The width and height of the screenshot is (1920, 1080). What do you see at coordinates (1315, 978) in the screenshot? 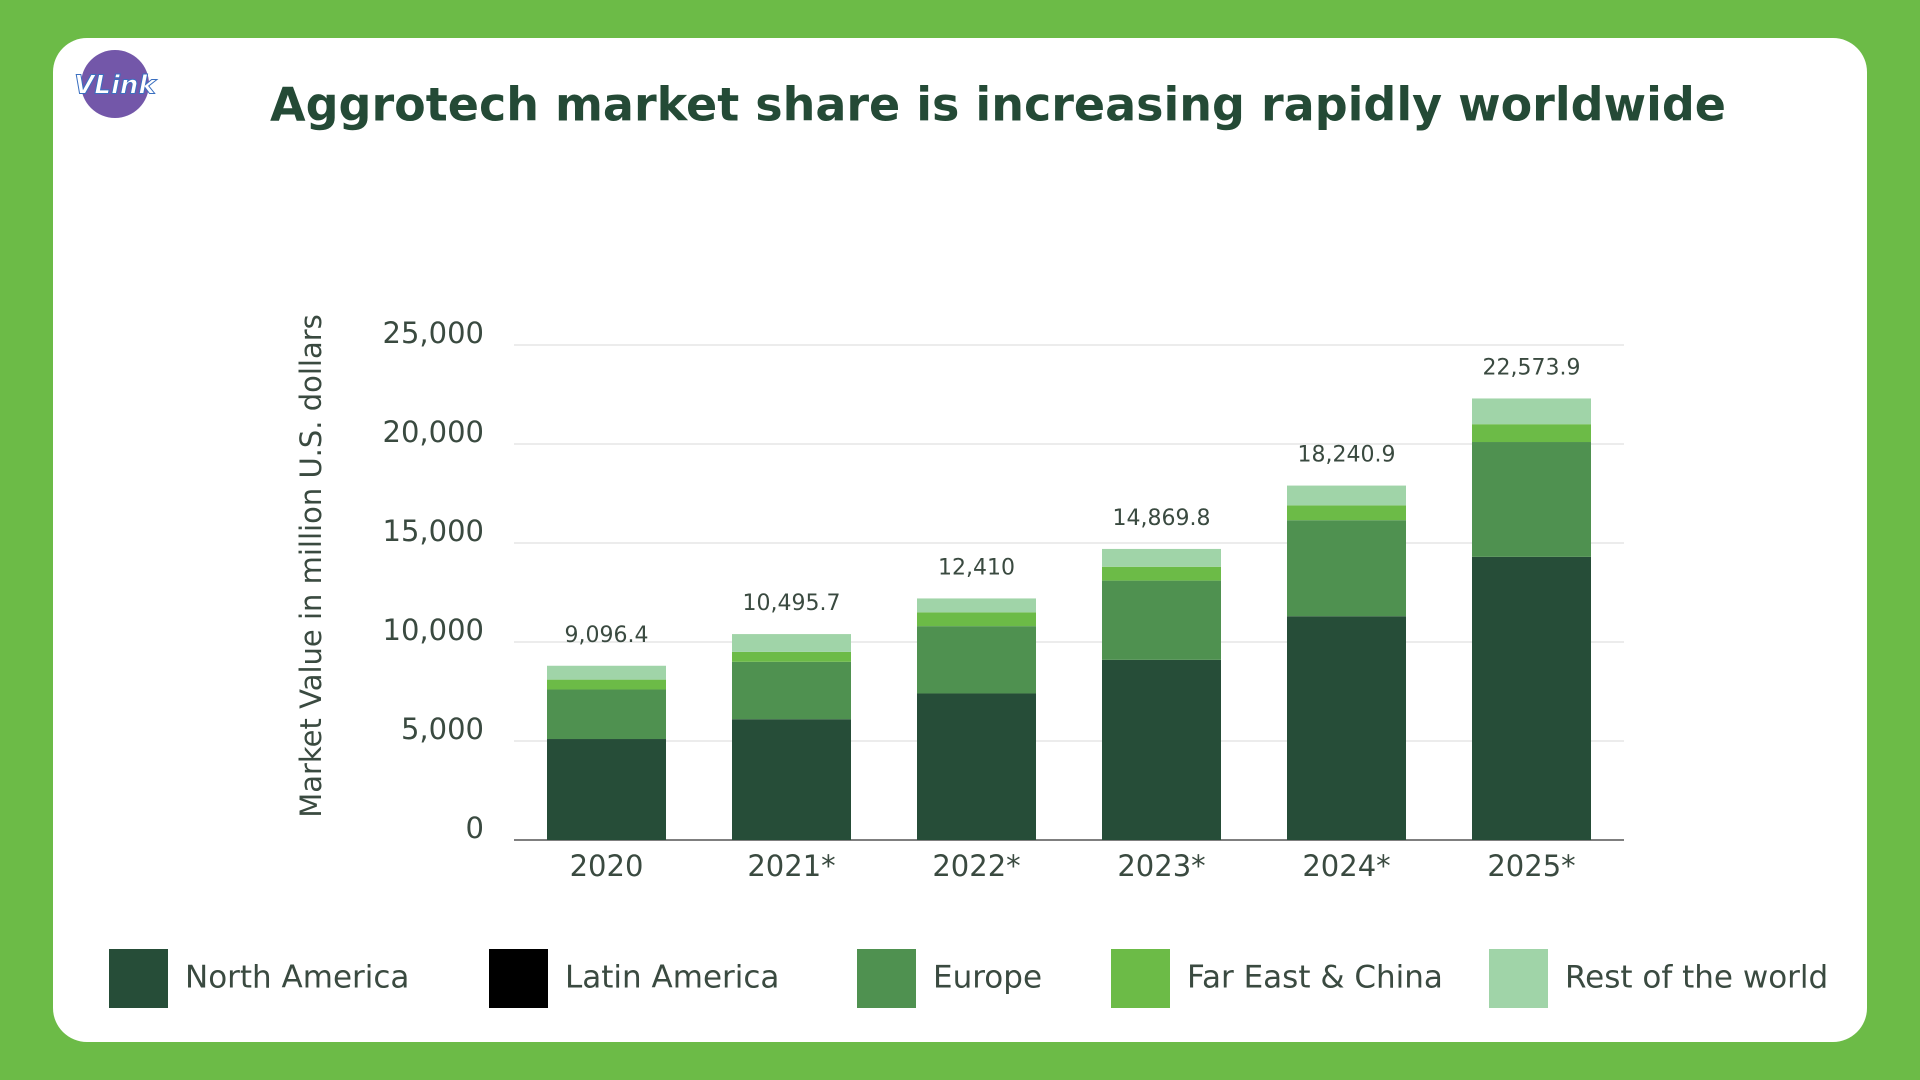
I see `legend-label: Far East & China` at bounding box center [1315, 978].